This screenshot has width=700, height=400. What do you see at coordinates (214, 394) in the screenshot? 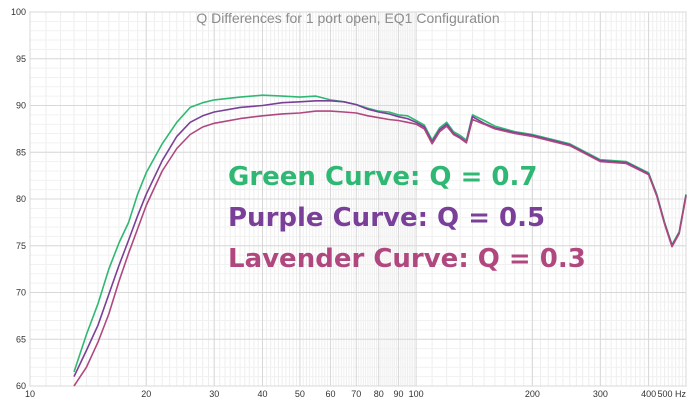
I see `x-tick-label: 30` at bounding box center [214, 394].